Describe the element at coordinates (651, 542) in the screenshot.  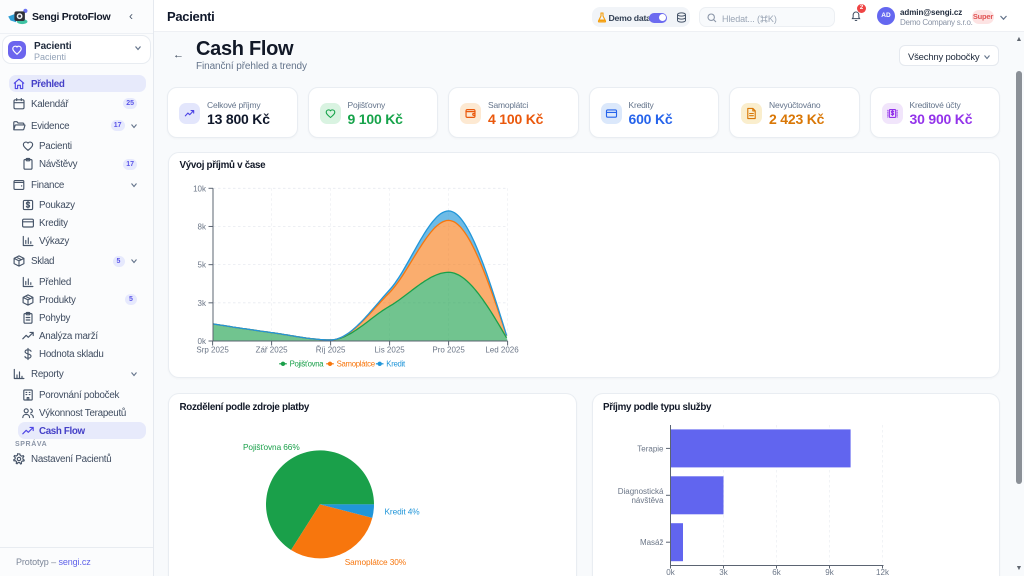
I see `svg-text: Masáž` at that location.